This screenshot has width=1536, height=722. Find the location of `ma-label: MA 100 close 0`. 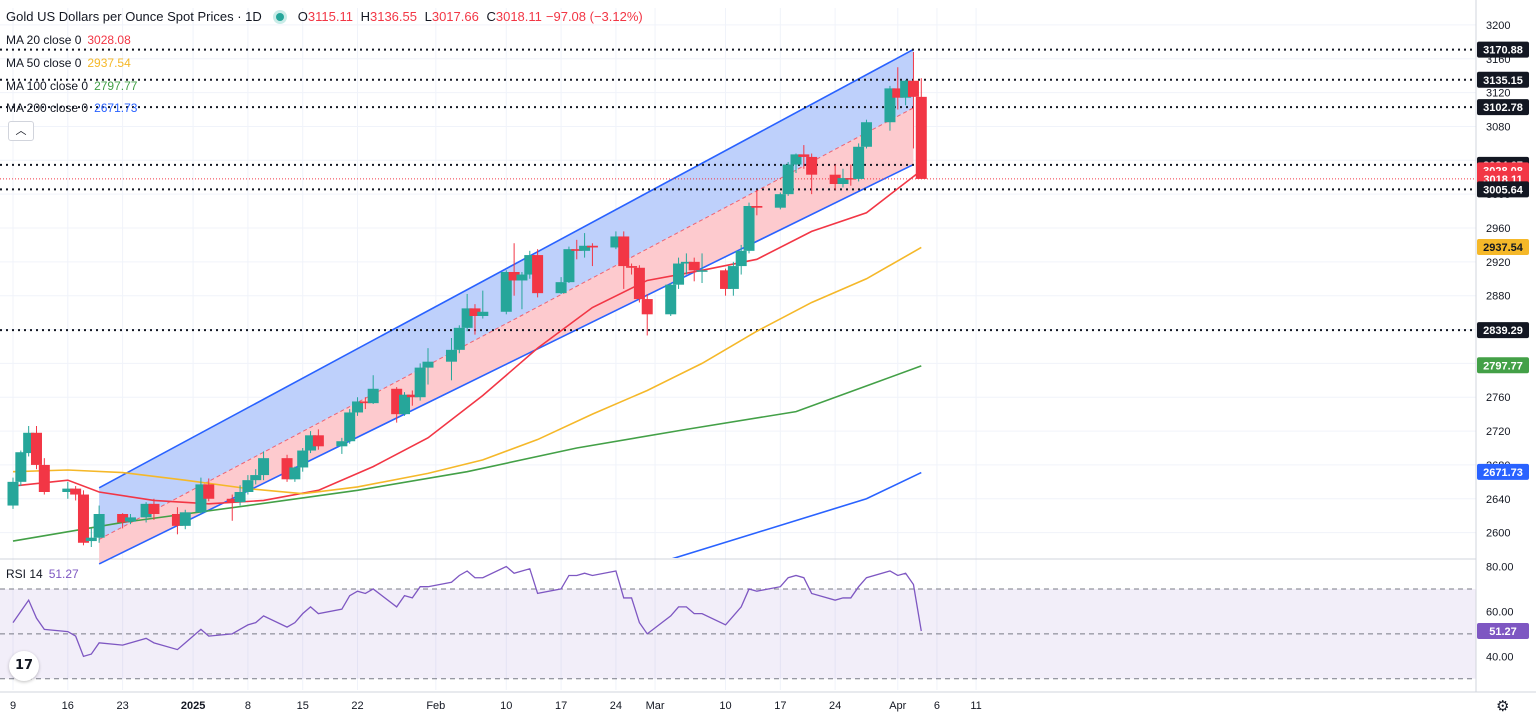

ma-label: MA 100 close 0 is located at coordinates (47, 86).